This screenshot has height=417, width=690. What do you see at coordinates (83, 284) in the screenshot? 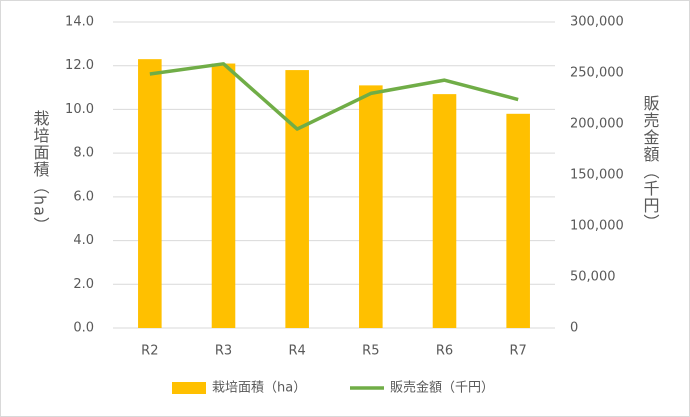
I see `y-tick-label: 2.0` at bounding box center [83, 284].